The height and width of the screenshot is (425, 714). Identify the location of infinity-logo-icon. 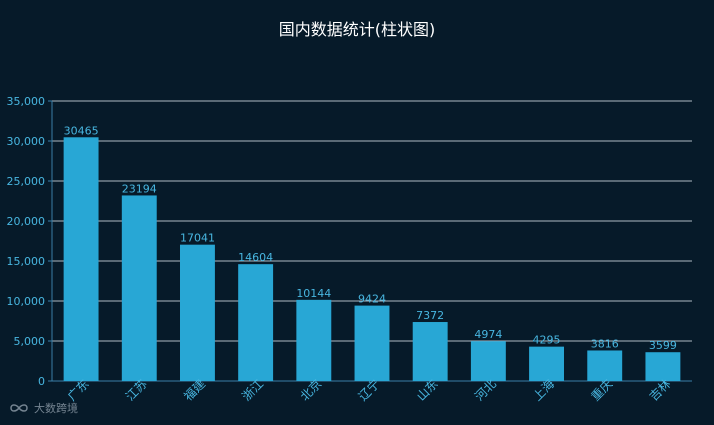
(19, 408).